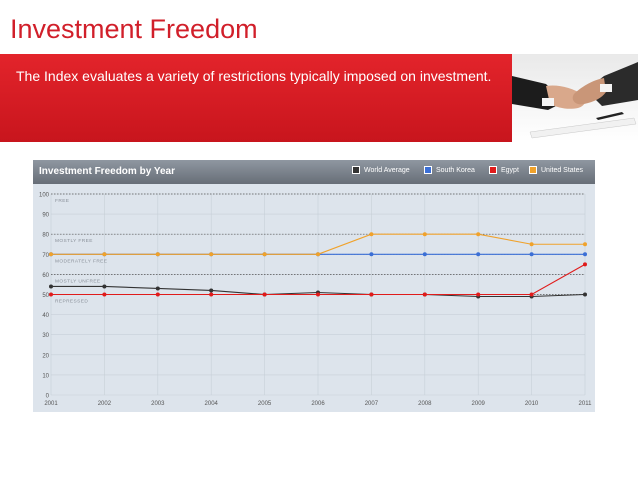 The image size is (638, 479). Describe the element at coordinates (45, 276) in the screenshot. I see `y-tick-label-60: 60` at that location.